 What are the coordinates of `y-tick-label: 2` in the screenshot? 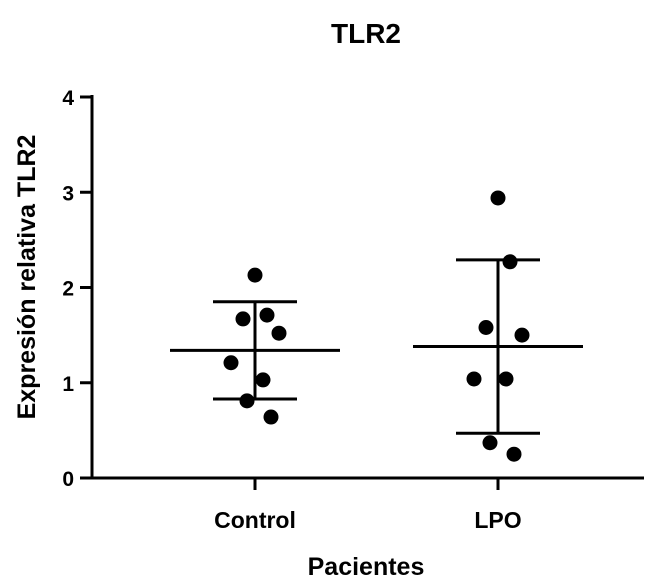 It's located at (68, 289).